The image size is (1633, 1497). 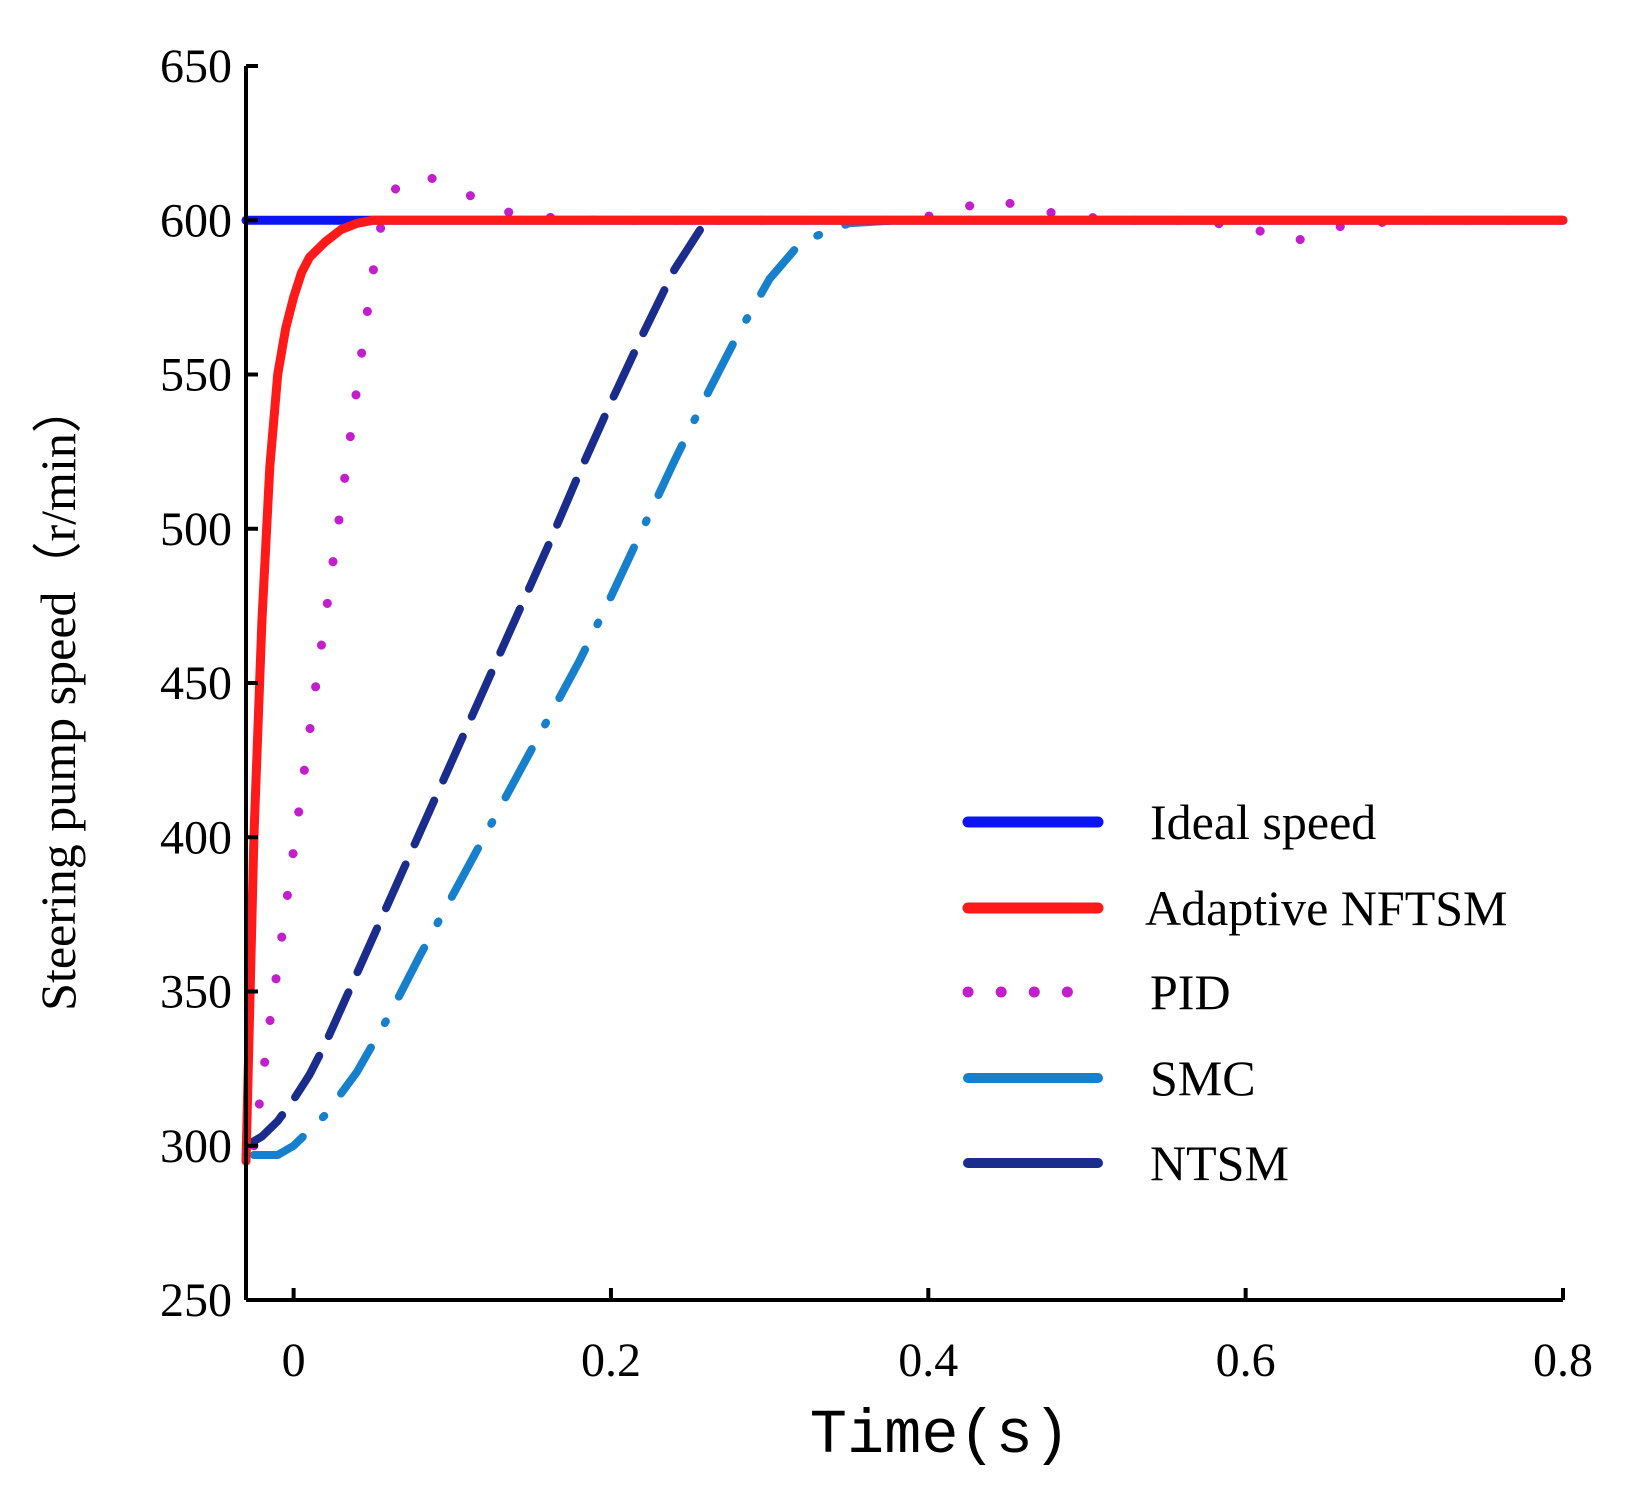 I want to click on y-tick-label: 250, so click(x=196, y=1300).